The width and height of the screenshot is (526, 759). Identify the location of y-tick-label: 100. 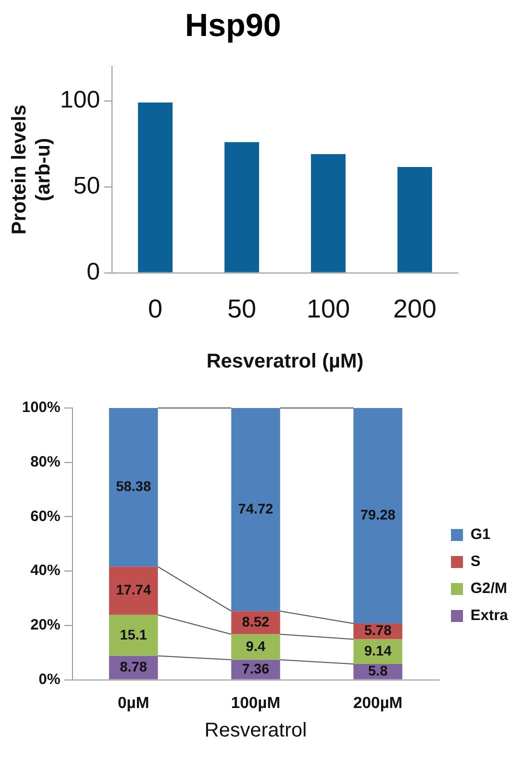
(80, 100).